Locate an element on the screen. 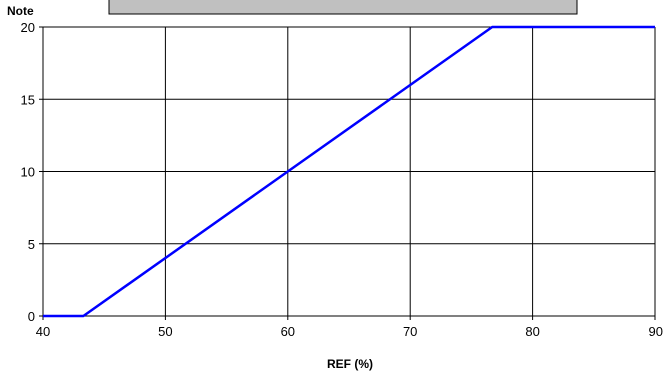  y-axis-title: Note is located at coordinates (20, 11).